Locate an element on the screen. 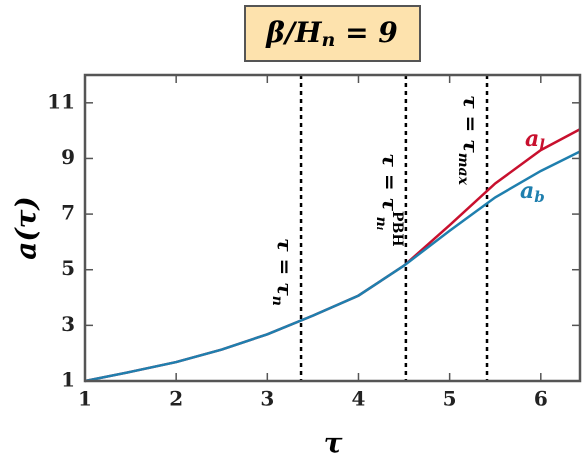  legend-label: ab is located at coordinates (532, 192).